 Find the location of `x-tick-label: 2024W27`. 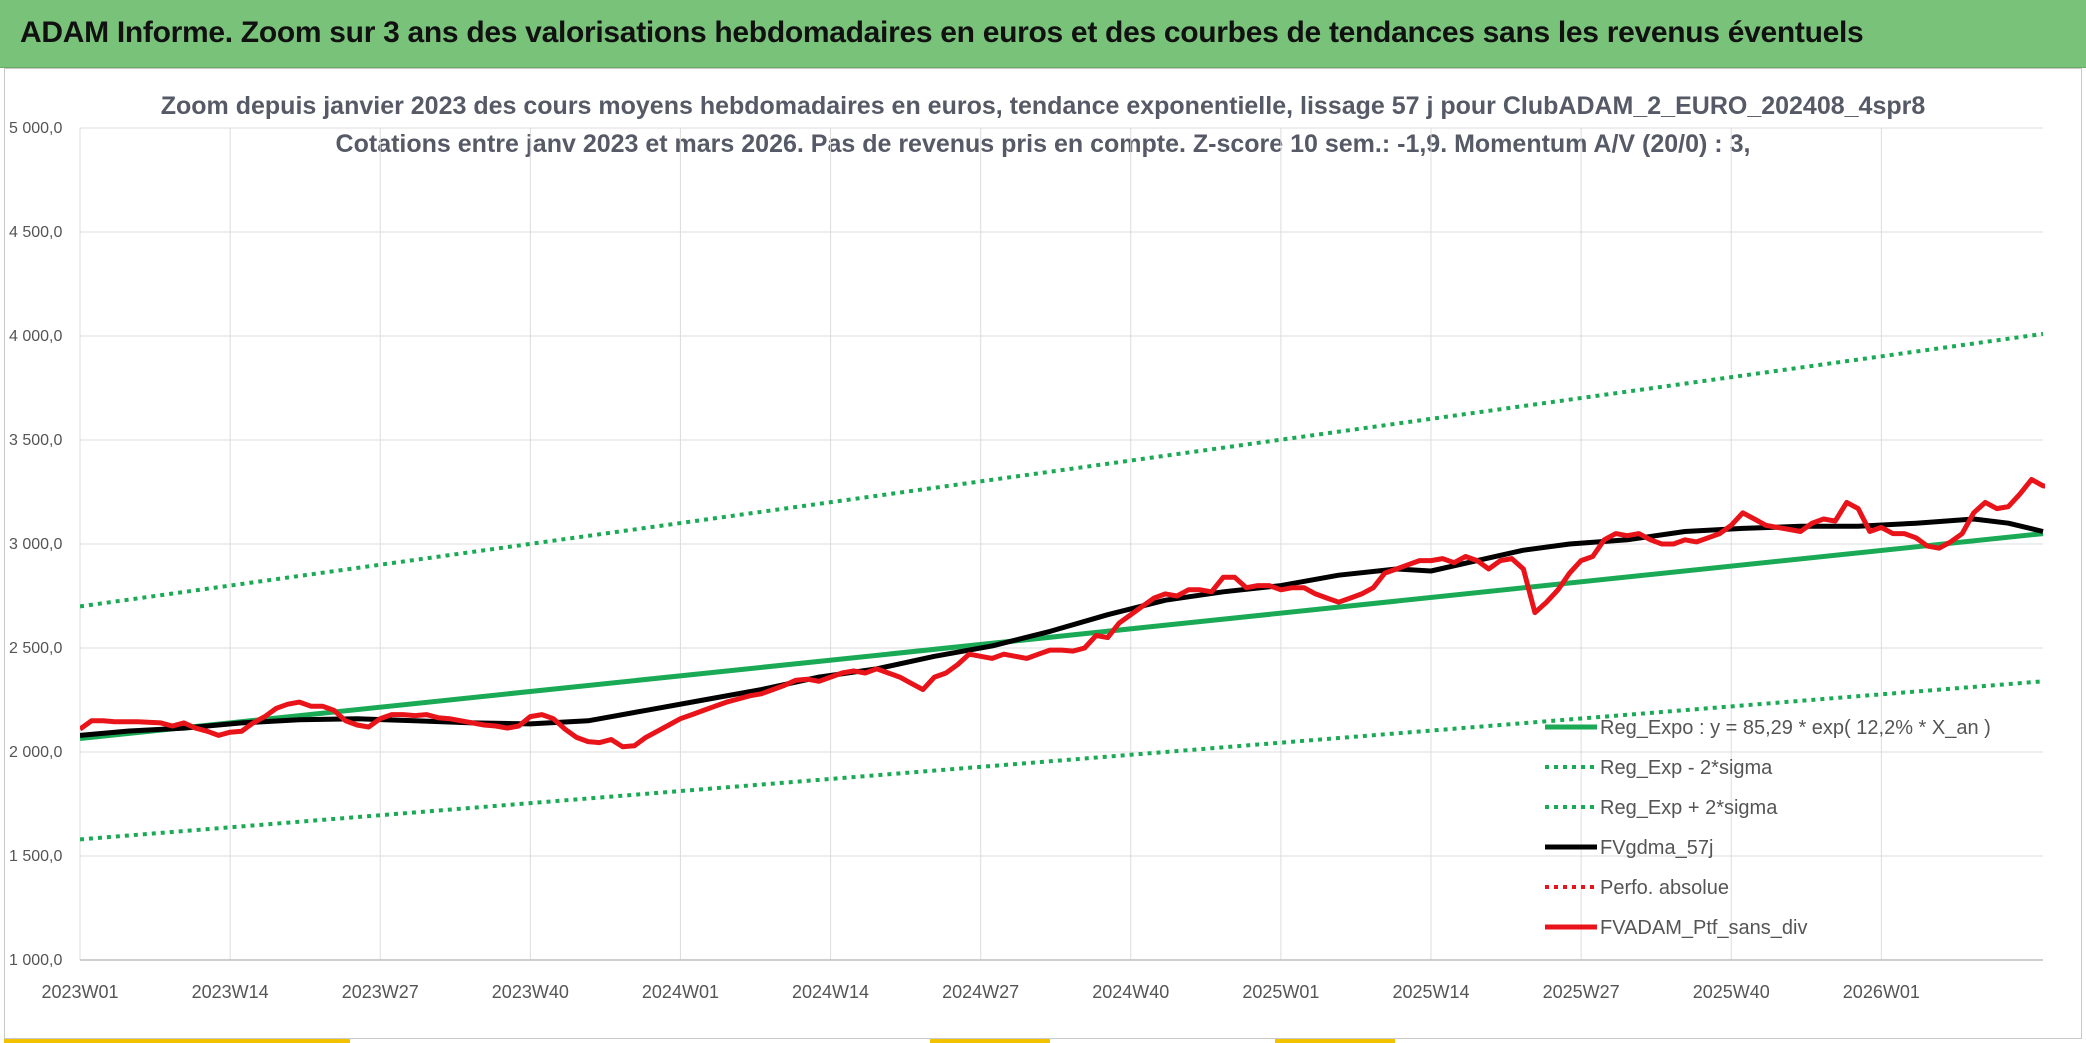

x-tick-label: 2024W27 is located at coordinates (980, 992).